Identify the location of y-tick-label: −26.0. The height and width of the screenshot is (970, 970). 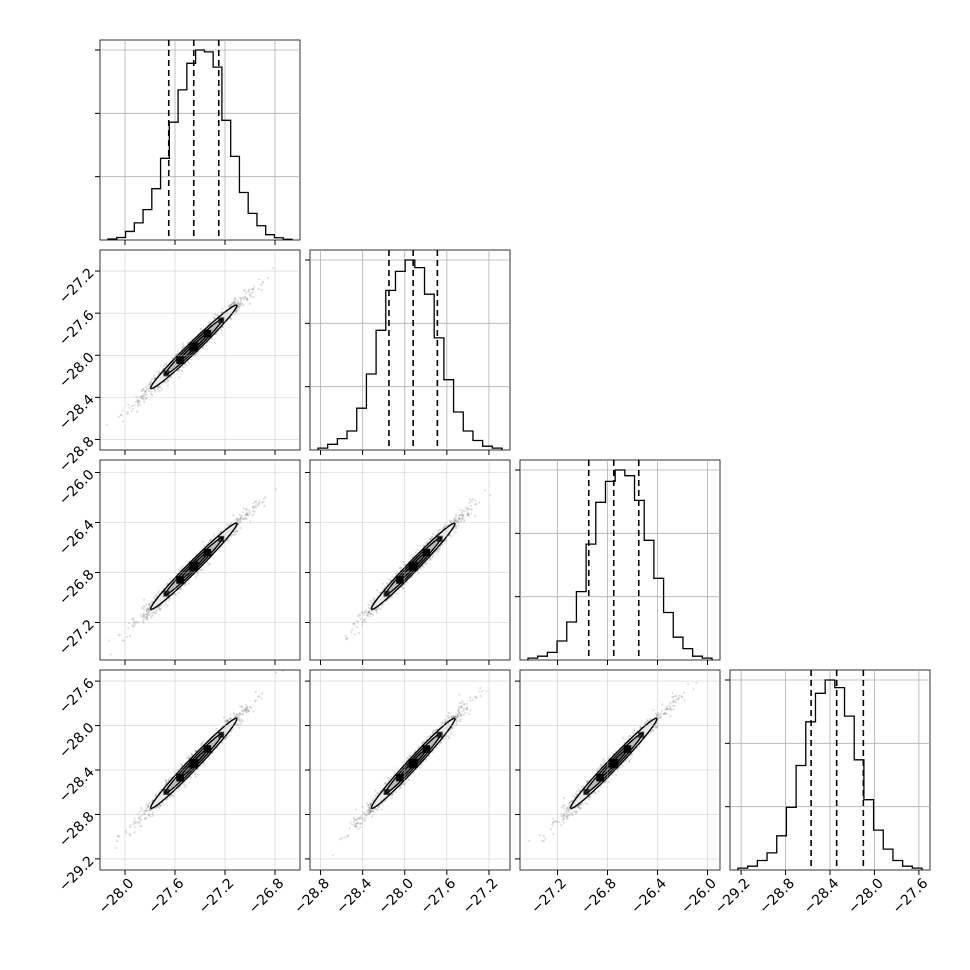
(77, 488).